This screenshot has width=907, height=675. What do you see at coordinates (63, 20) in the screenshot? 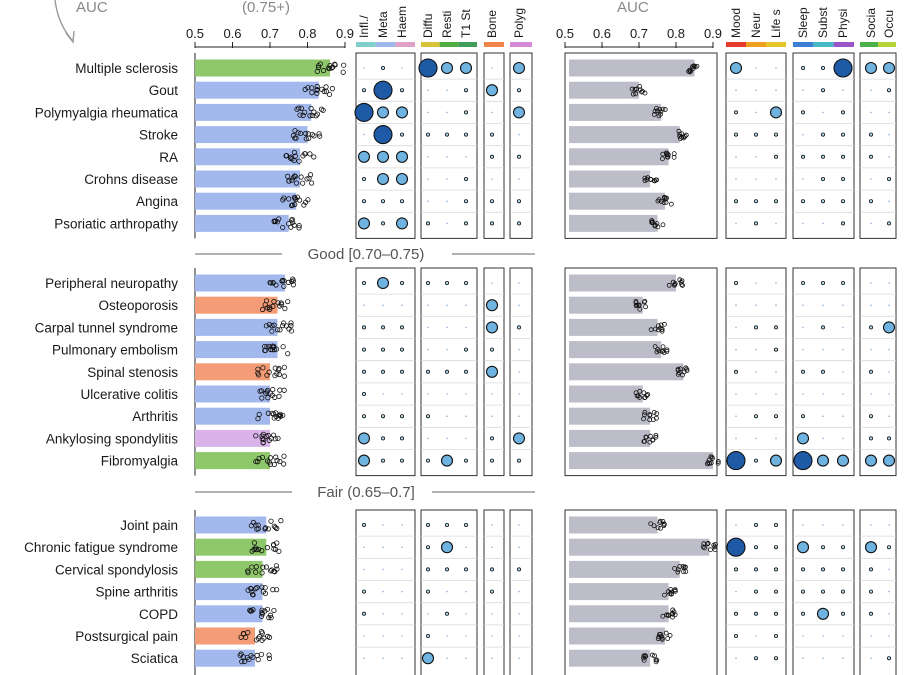
I see `curved-arrow` at bounding box center [63, 20].